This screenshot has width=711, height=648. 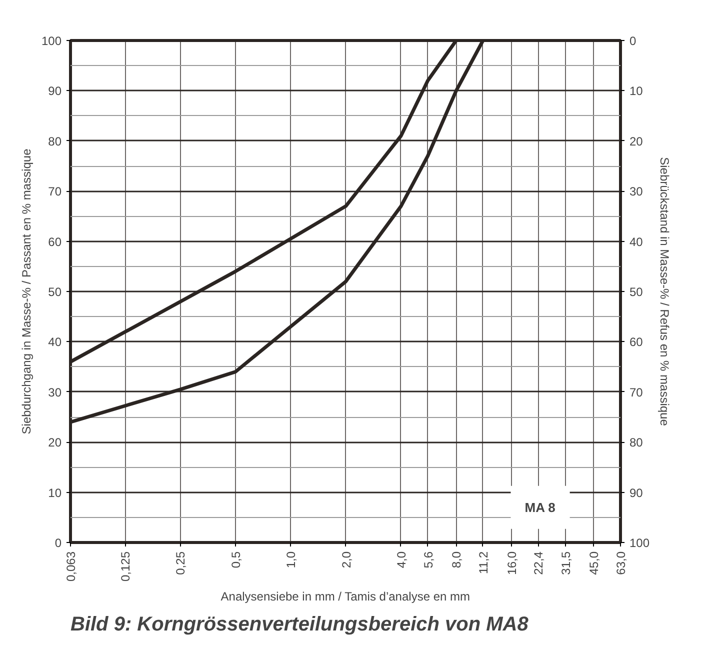 I want to click on y-tick-label: 0, so click(x=58, y=543).